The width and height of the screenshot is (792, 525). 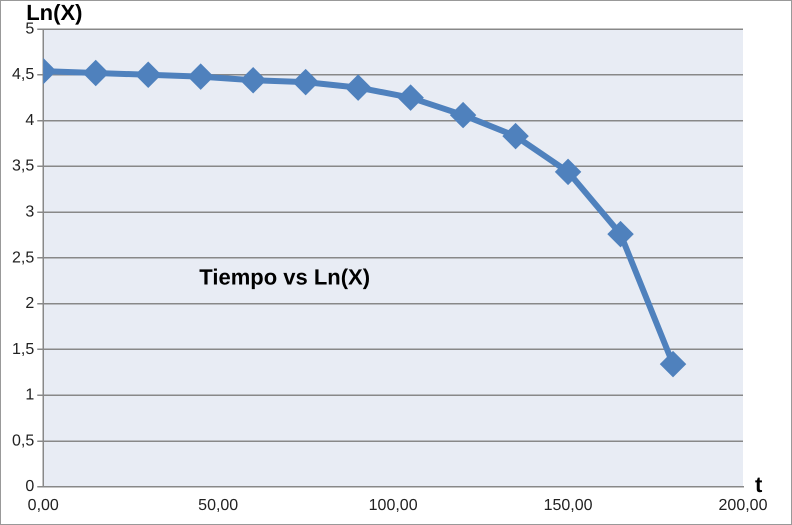 What do you see at coordinates (743, 505) in the screenshot?
I see `x-tick-label: 200,00` at bounding box center [743, 505].